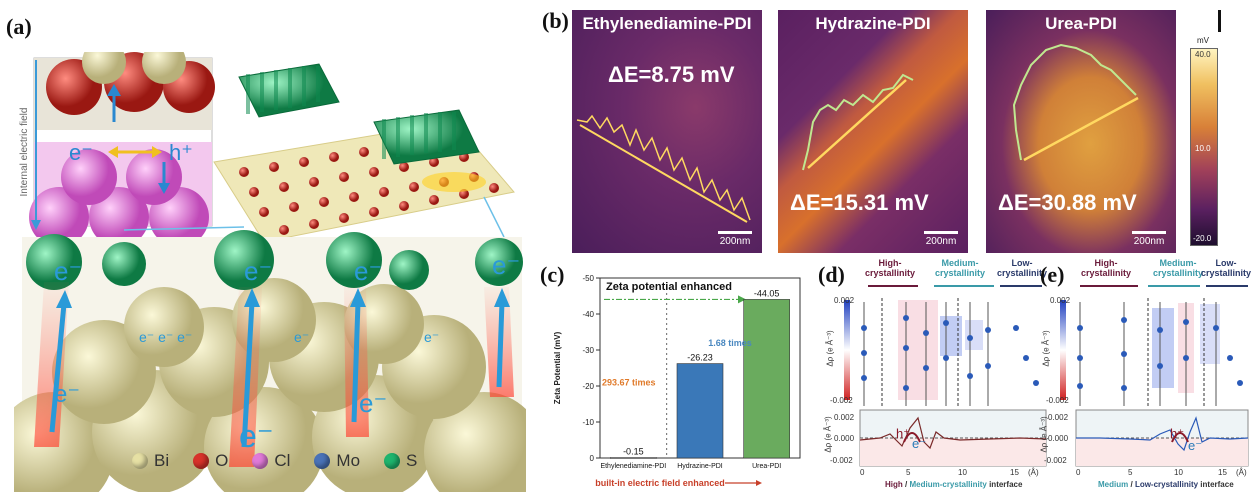  Describe the element at coordinates (81, 152) in the screenshot. I see `inset-electron: e⁻` at that location.